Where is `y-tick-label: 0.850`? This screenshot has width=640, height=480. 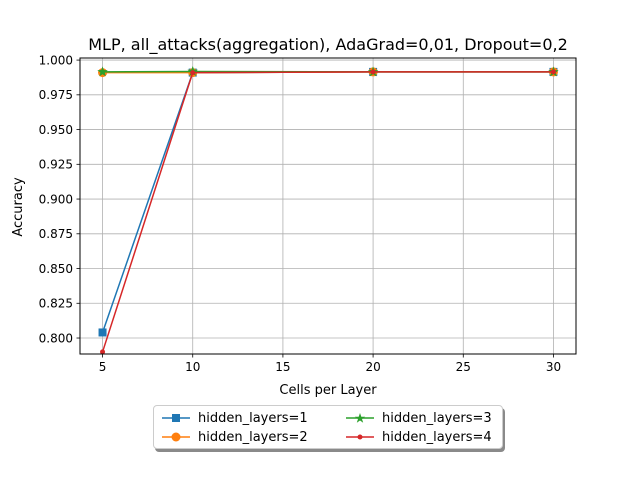 y-tick-label: 0.850 is located at coordinates (56, 269).